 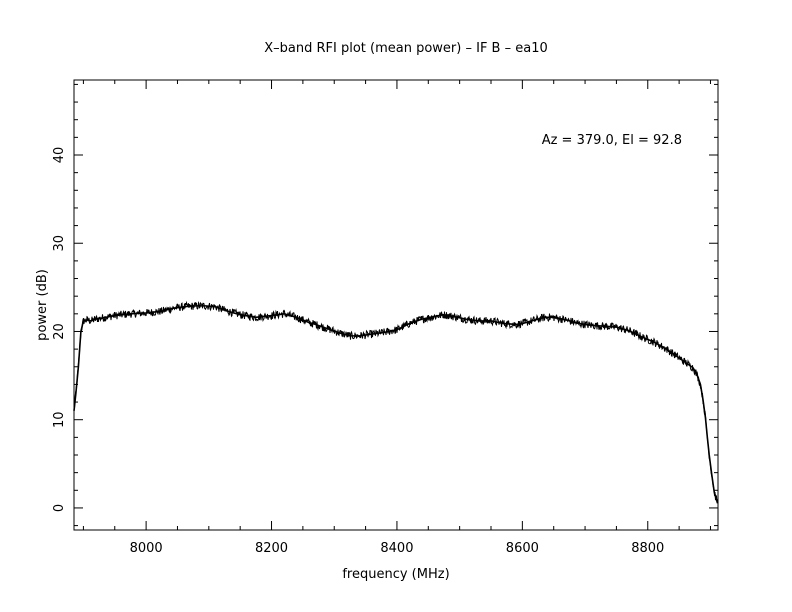 I want to click on y-tick-label: 40, so click(x=59, y=155).